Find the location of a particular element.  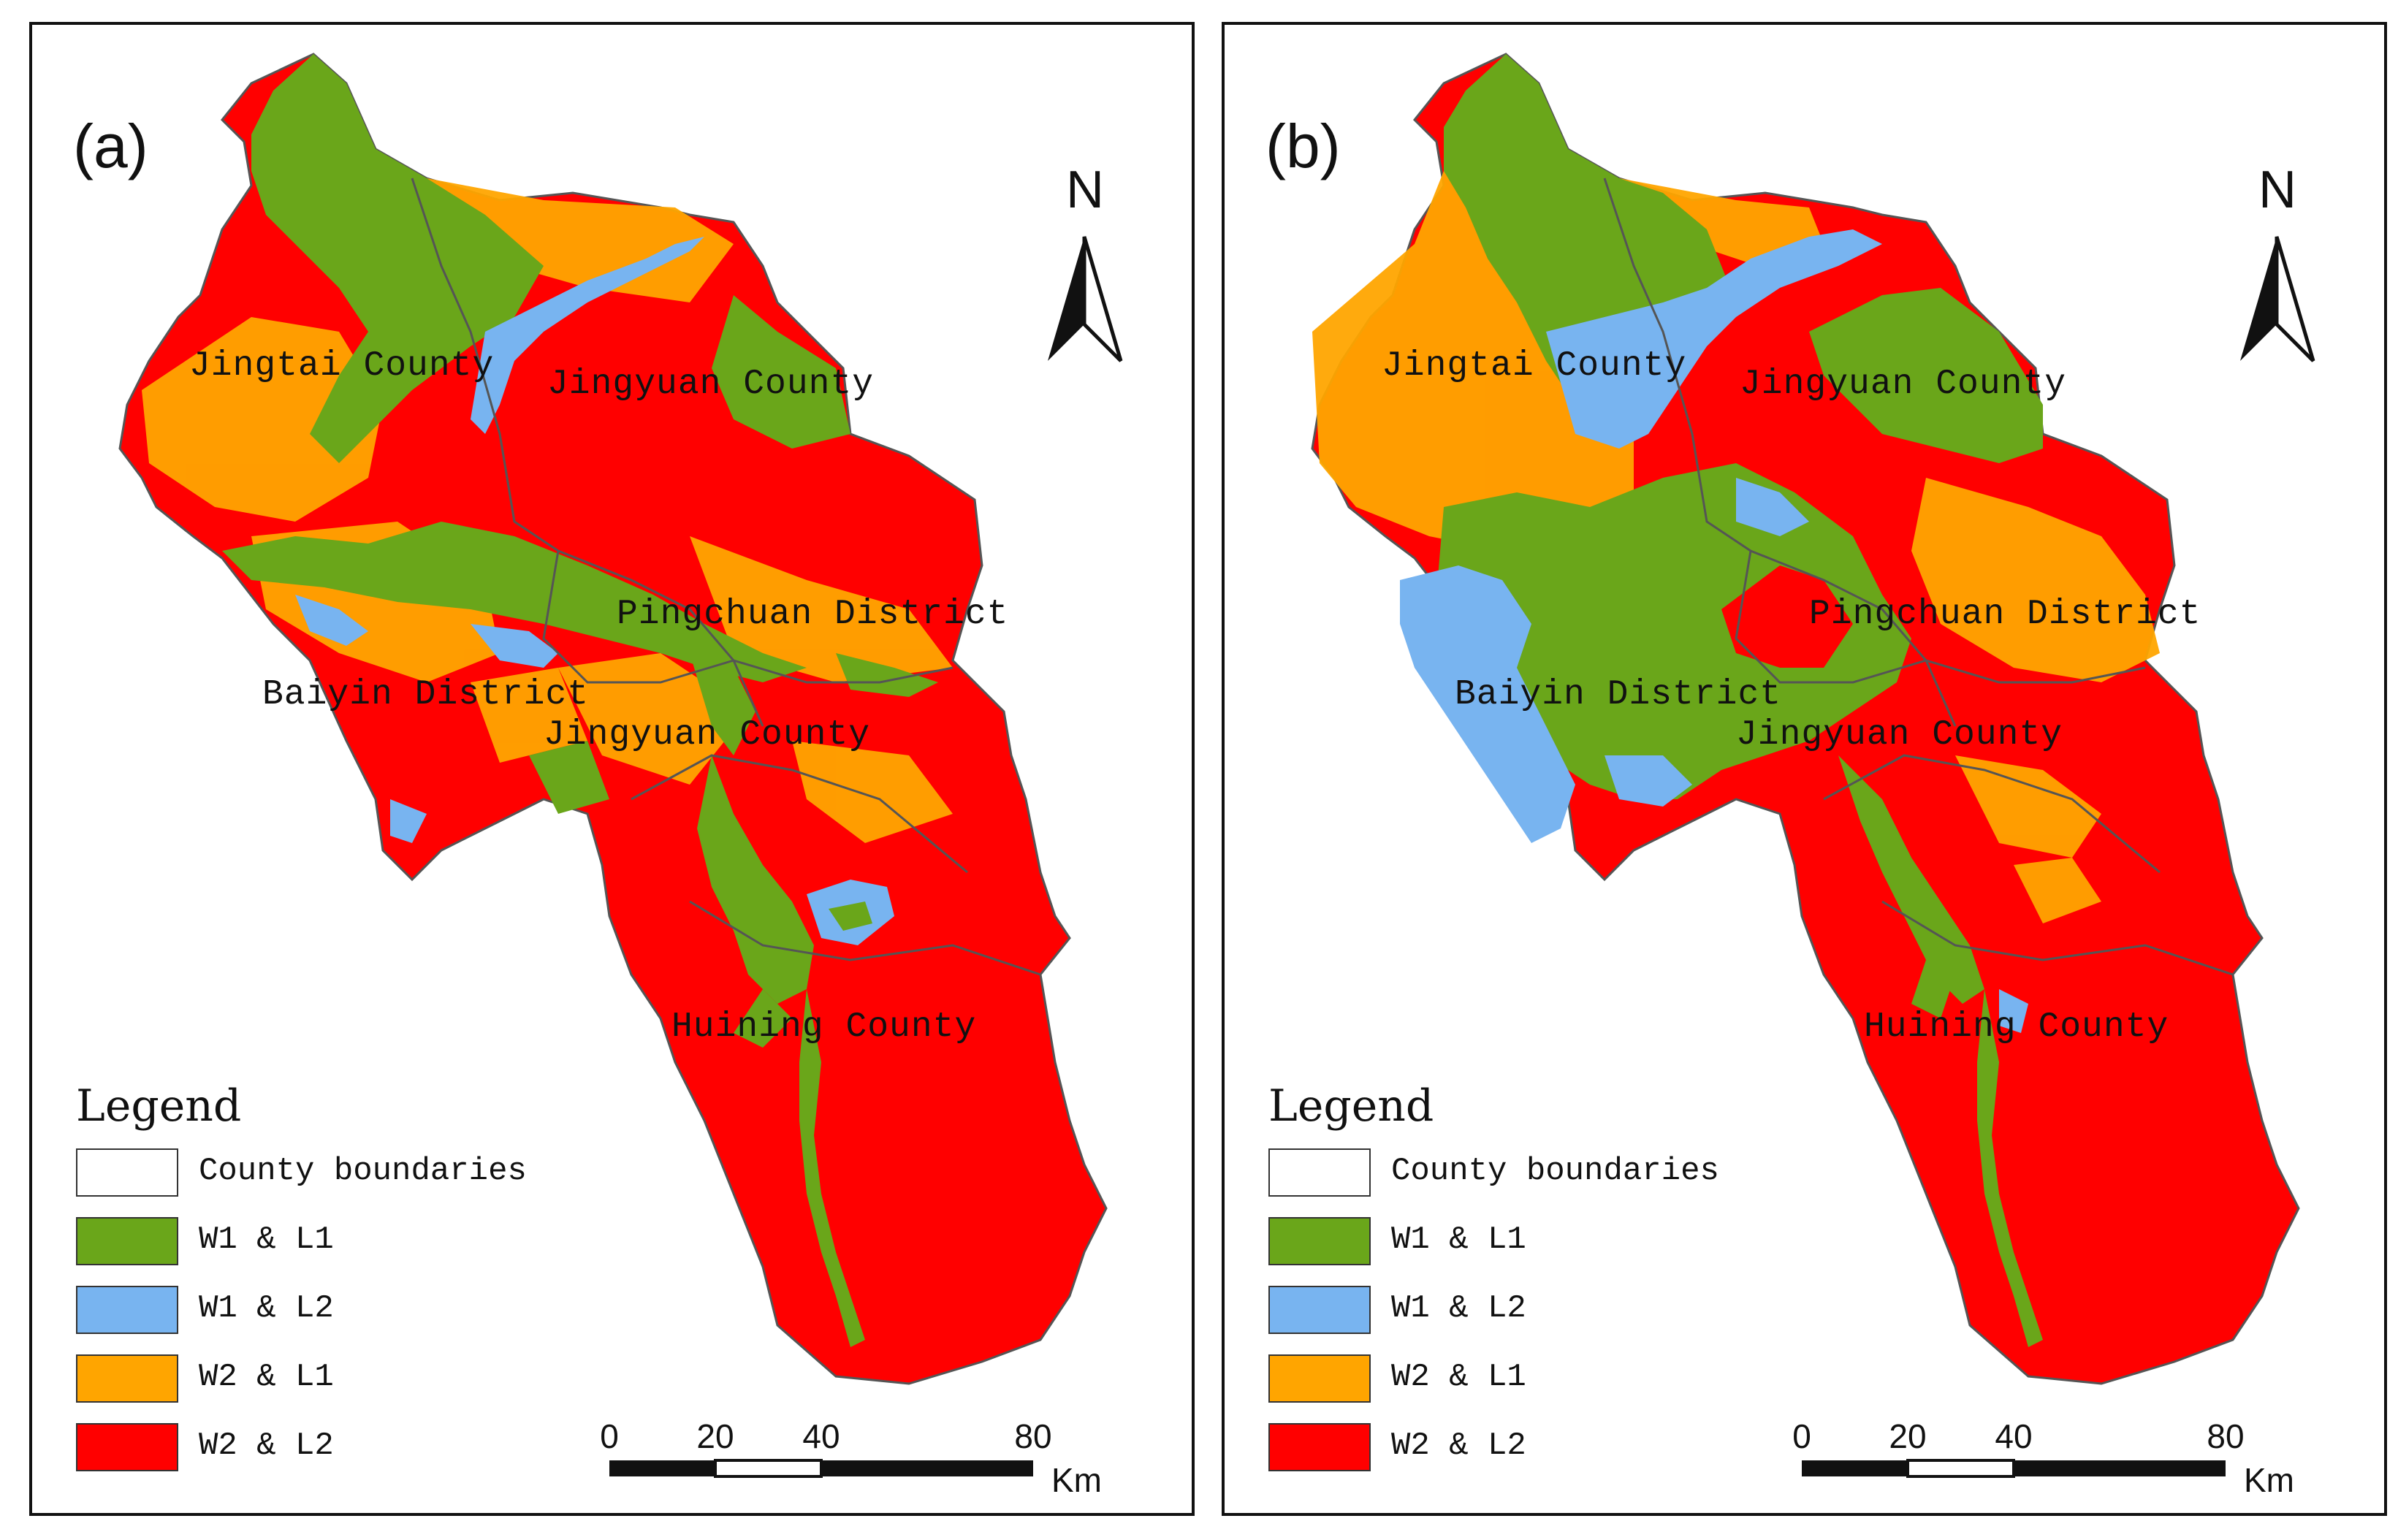

blue-zones is located at coordinates (1714, 631).